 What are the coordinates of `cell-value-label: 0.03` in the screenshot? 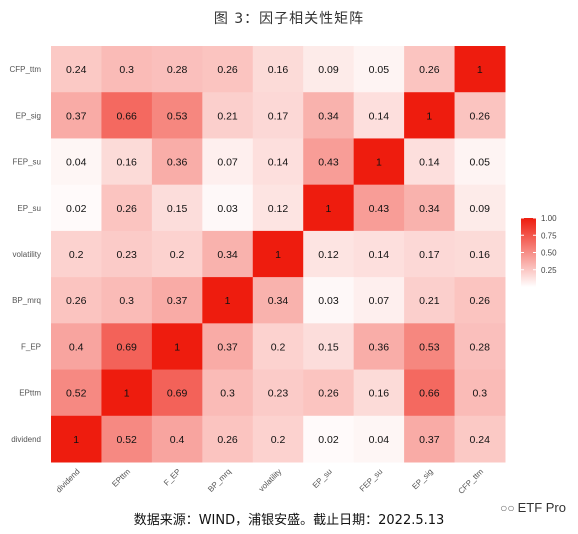 It's located at (227, 209).